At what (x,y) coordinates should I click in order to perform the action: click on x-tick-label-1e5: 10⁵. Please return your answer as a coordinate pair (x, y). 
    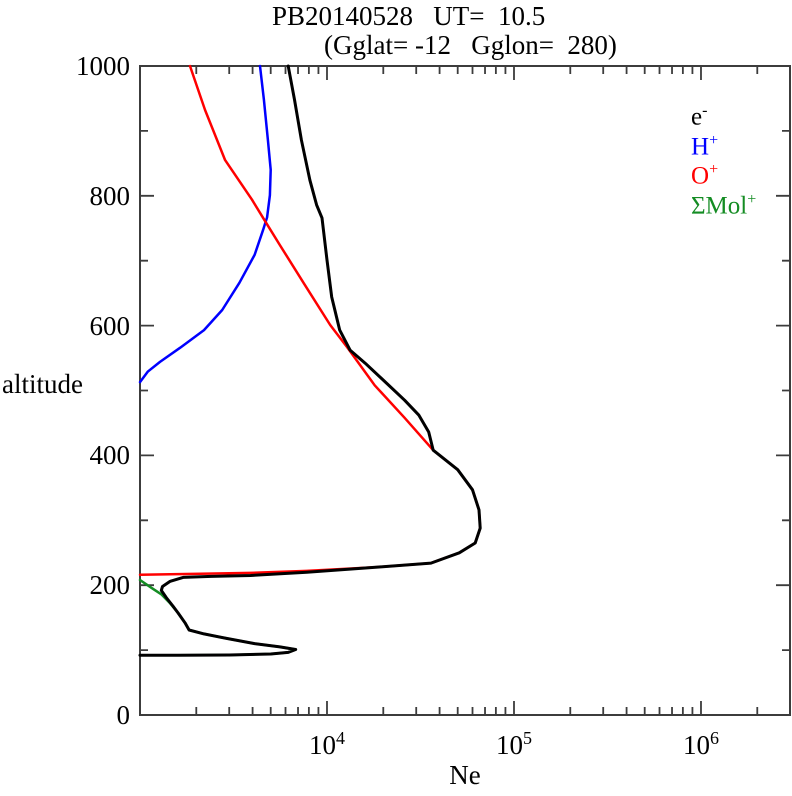
    Looking at the image, I should click on (513, 744).